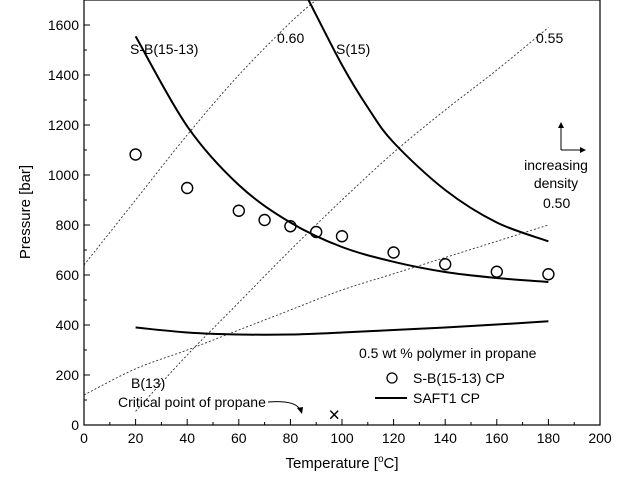 The image size is (631, 478). Describe the element at coordinates (342, 328) in the screenshot. I see `saft-curve-b-13-` at that location.